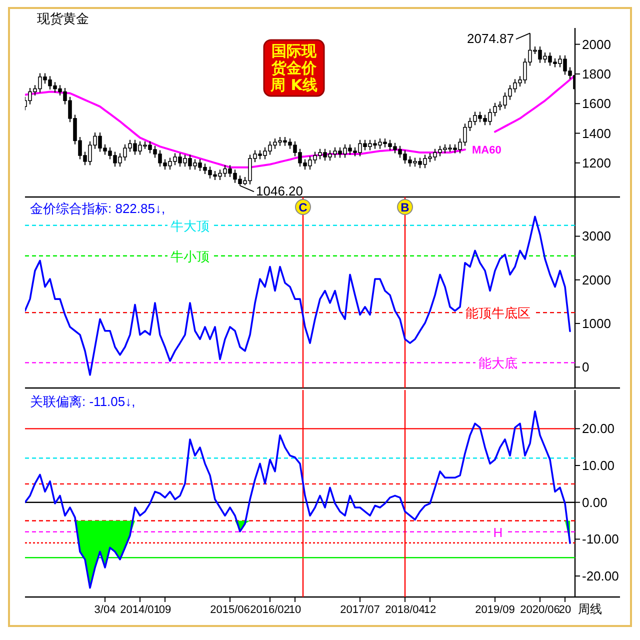 This screenshot has height=640, width=640. I want to click on annotation: 2074.87, so click(490, 38).